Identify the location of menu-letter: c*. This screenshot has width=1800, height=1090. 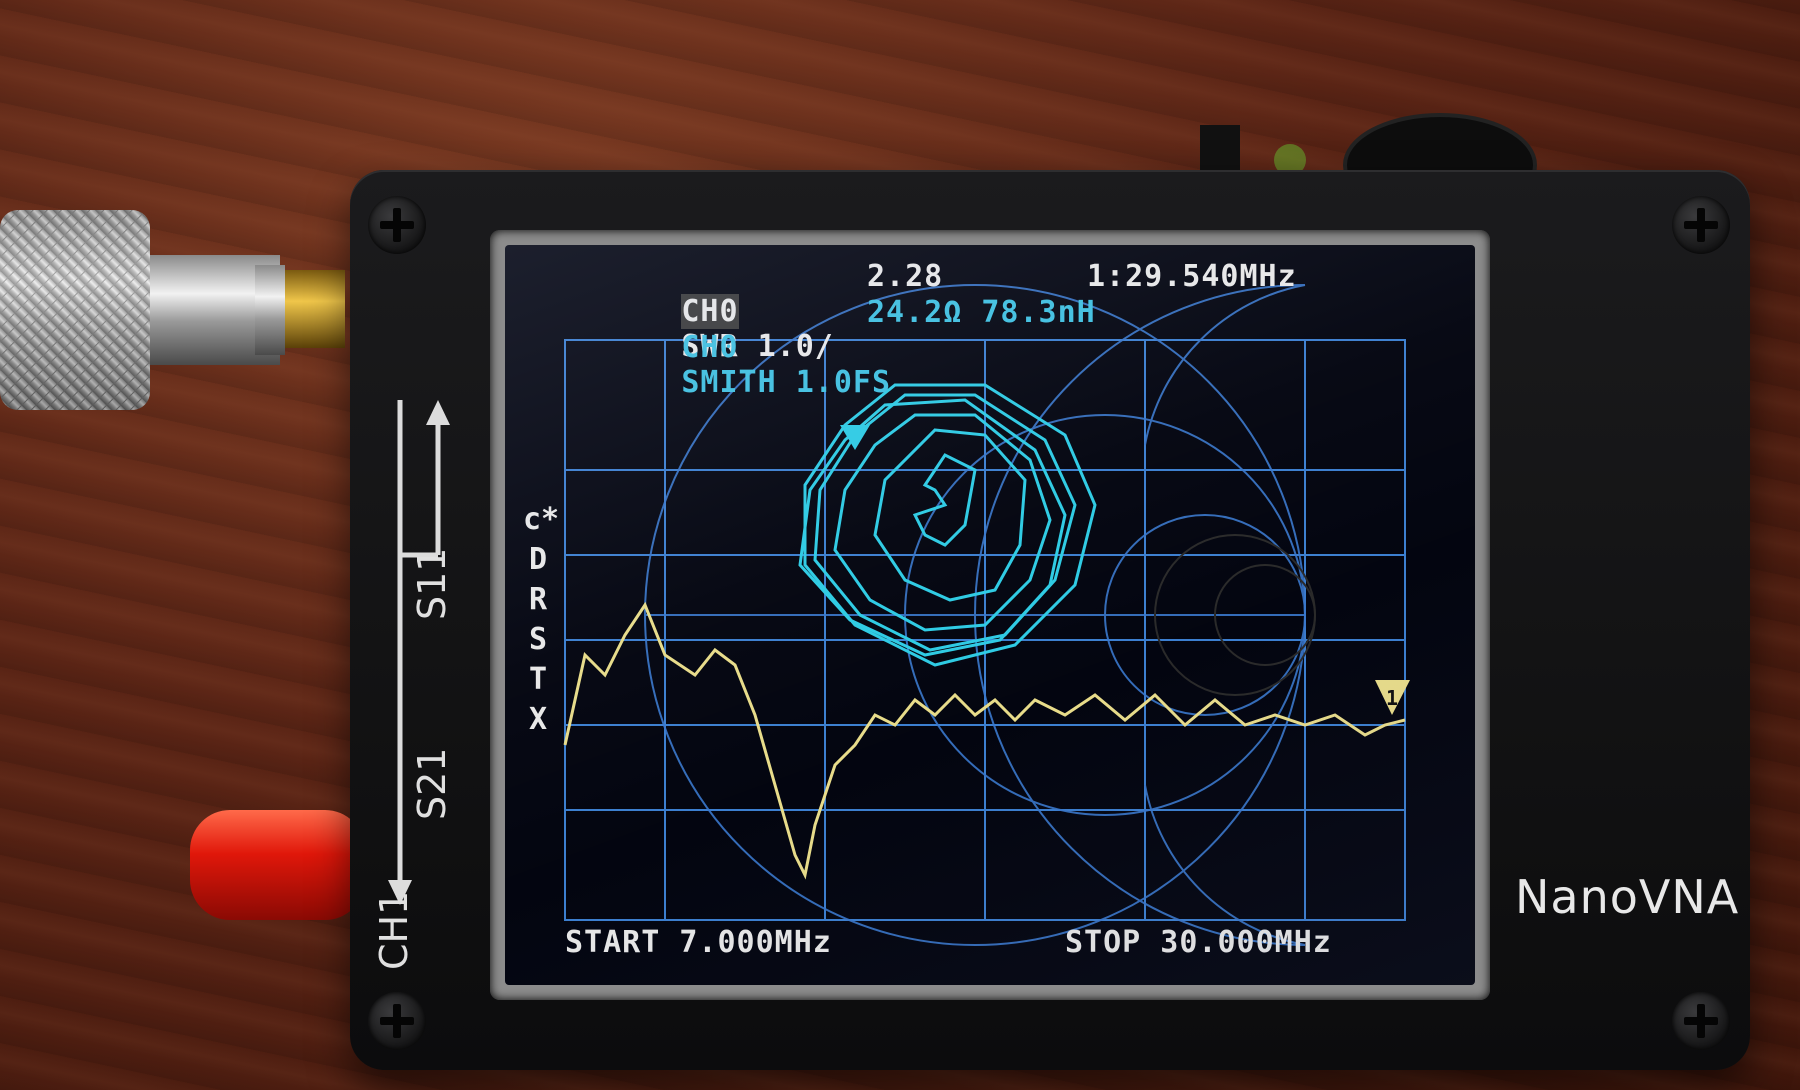
(541, 519).